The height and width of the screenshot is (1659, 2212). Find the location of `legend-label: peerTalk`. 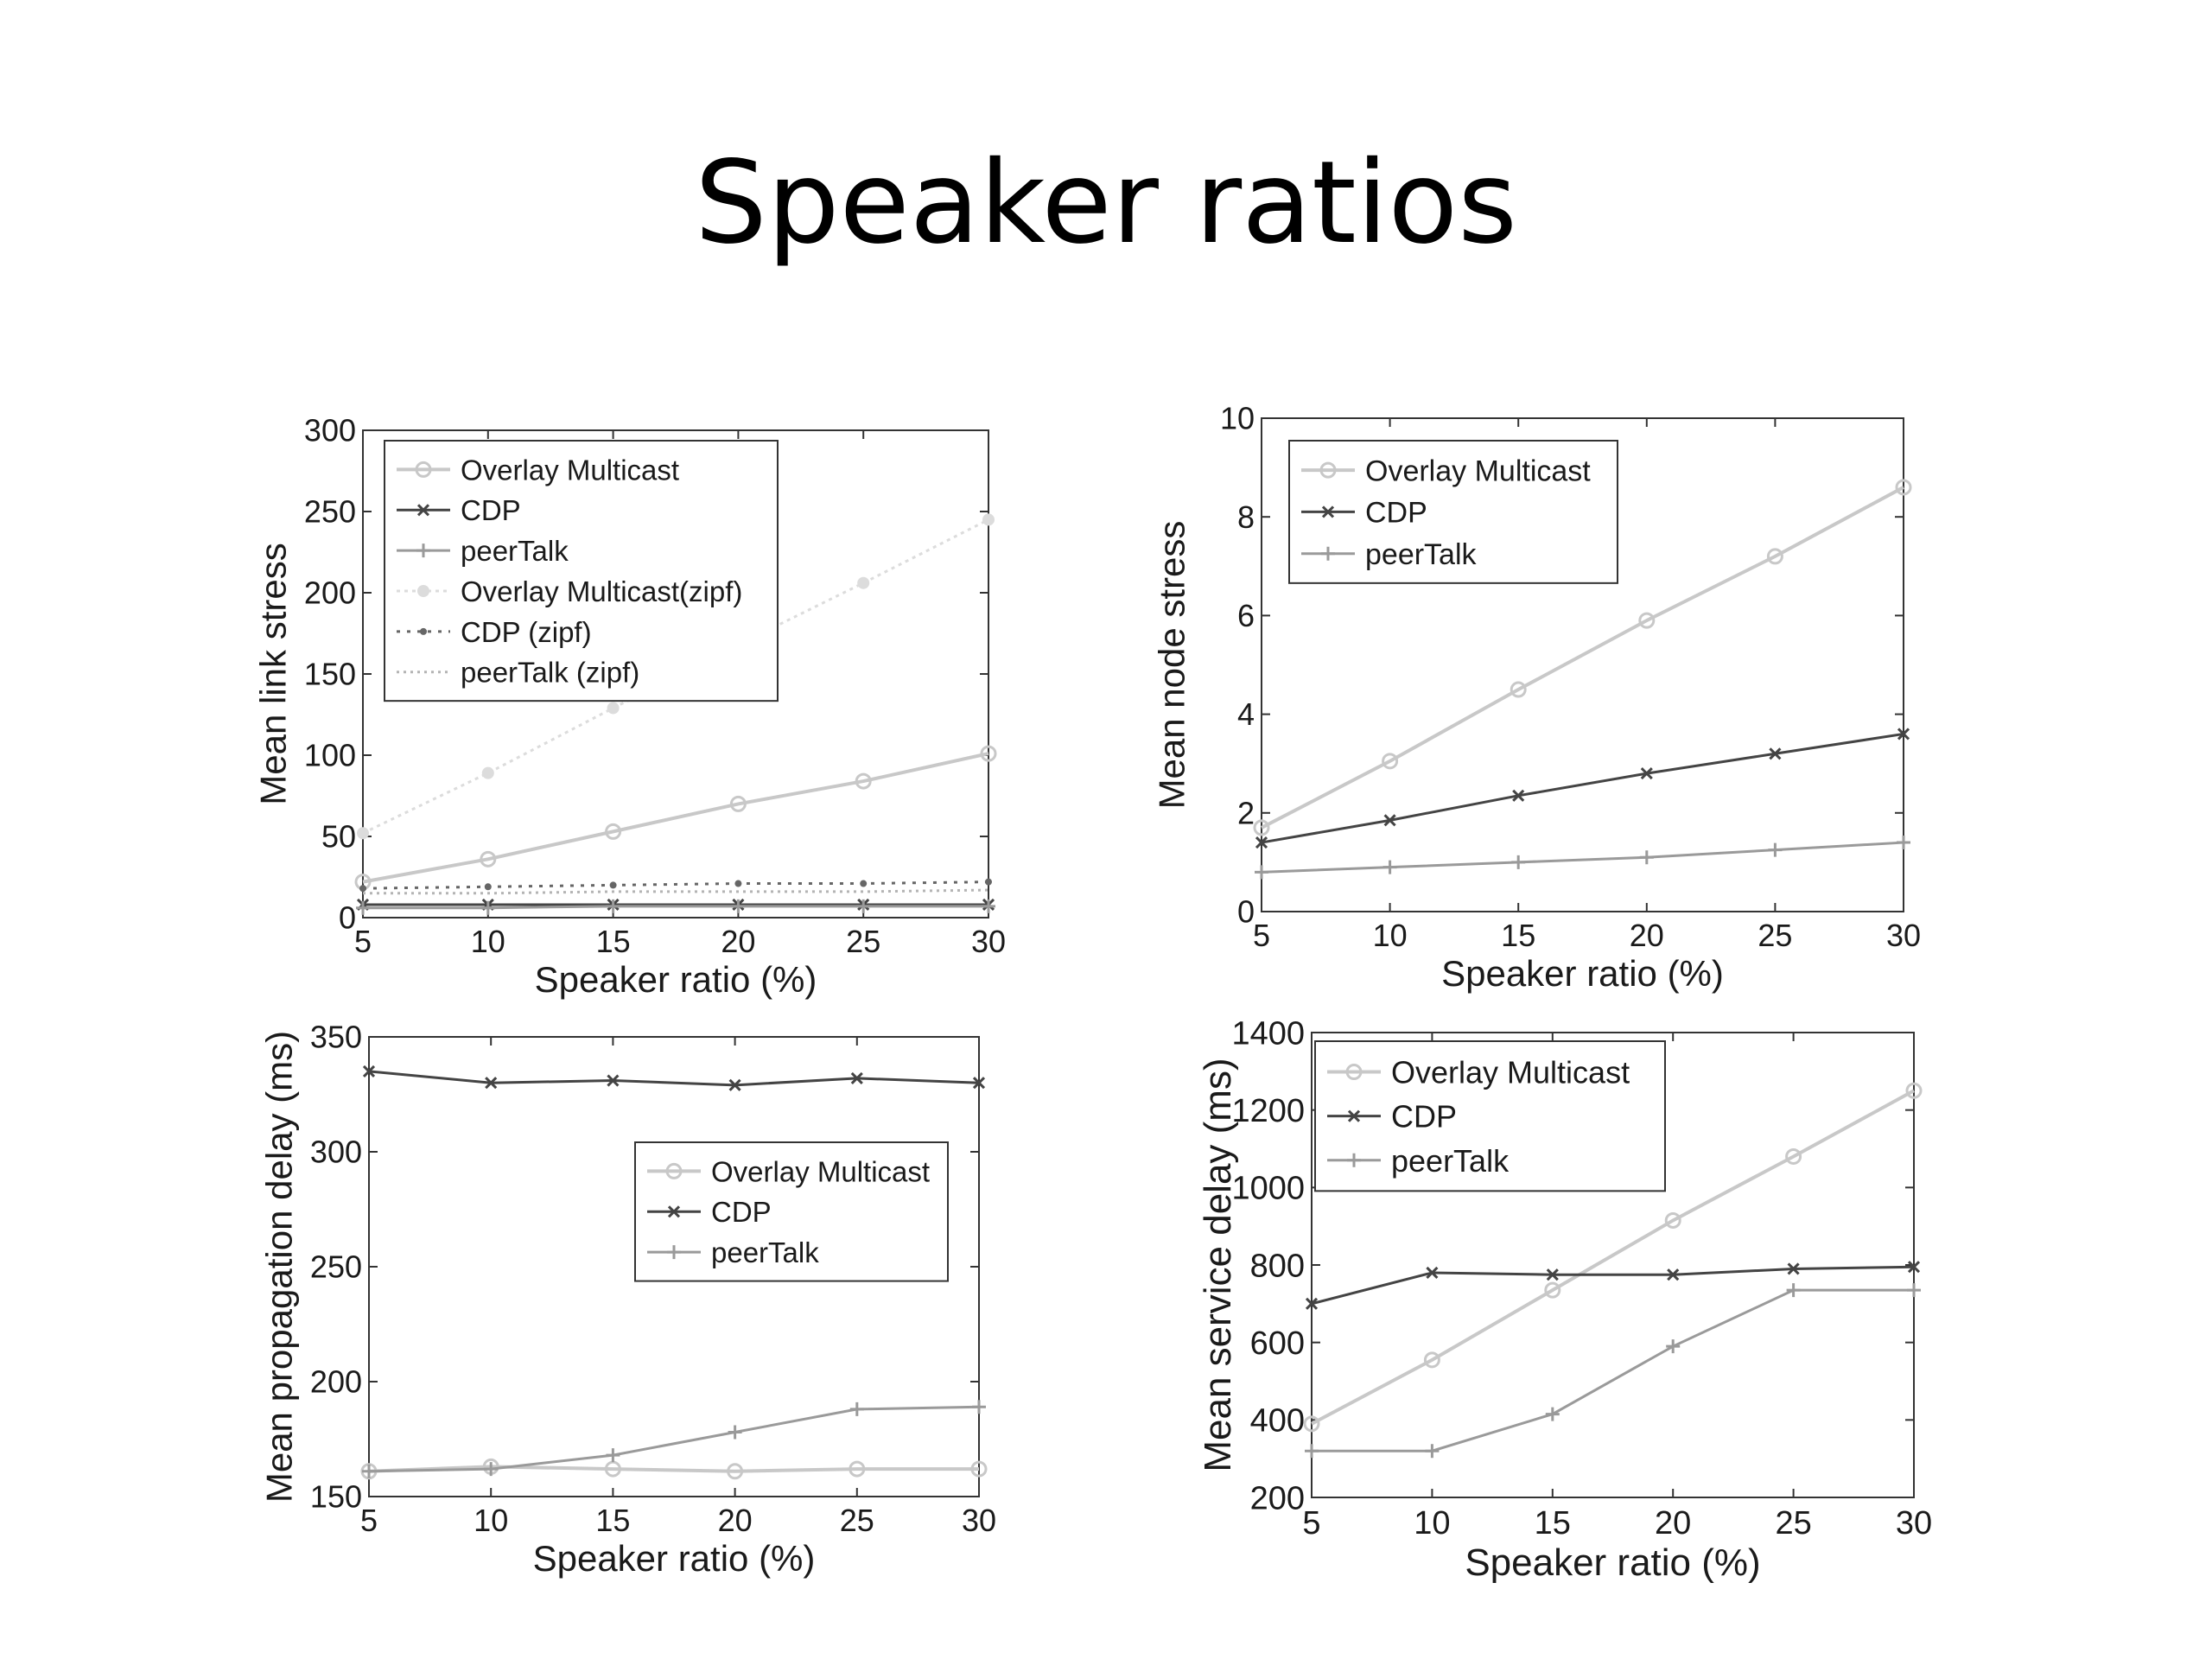

legend-label: peerTalk is located at coordinates (515, 551).